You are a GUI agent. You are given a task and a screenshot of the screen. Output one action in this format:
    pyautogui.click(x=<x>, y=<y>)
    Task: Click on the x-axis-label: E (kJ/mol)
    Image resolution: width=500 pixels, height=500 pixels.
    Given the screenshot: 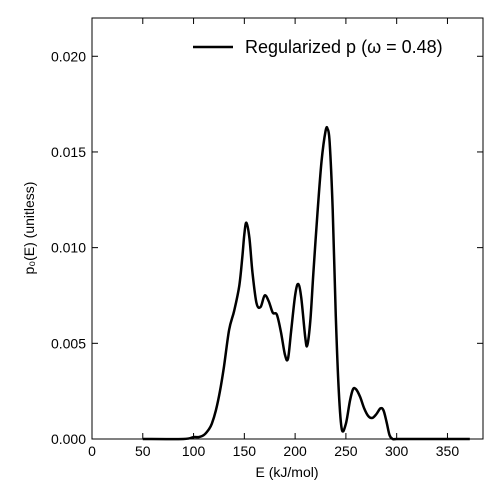 What is the action you would take?
    pyautogui.click(x=287, y=472)
    